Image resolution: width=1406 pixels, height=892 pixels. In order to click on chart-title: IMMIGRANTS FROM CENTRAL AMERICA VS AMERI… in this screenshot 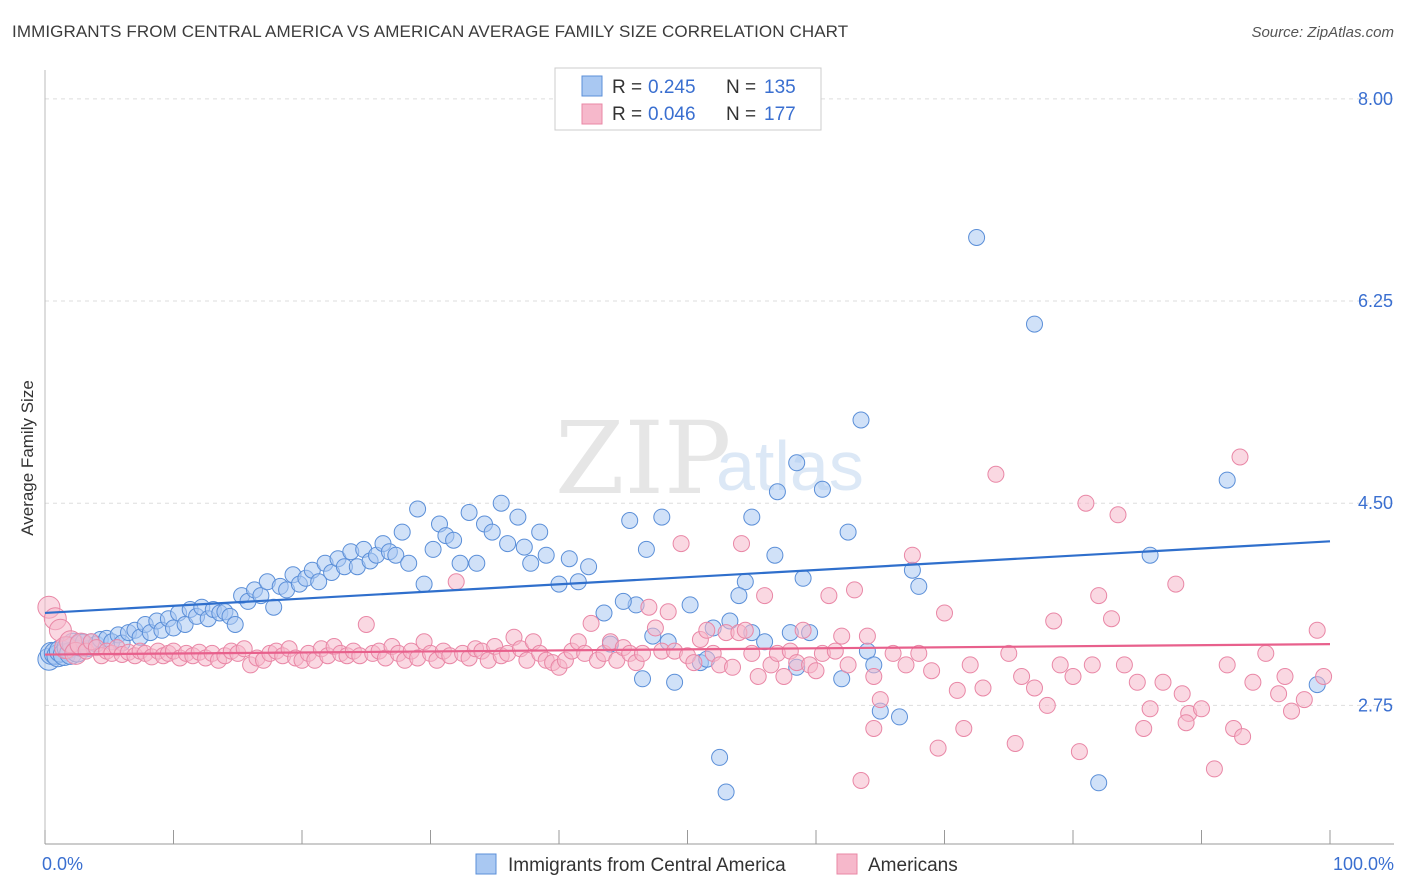, I will do `click(430, 31)`.